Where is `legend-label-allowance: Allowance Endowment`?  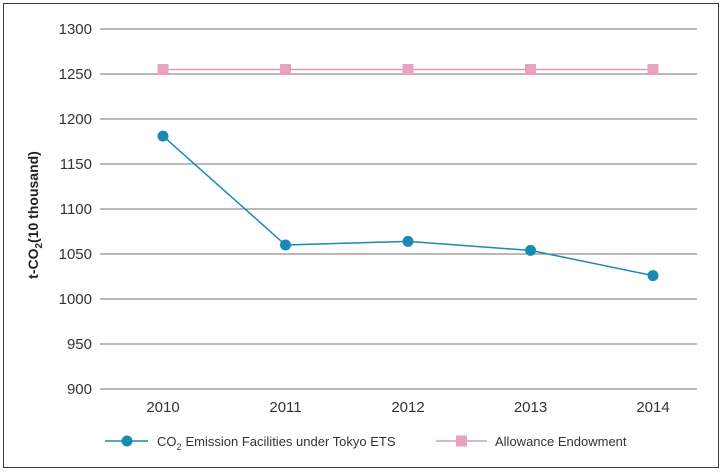 legend-label-allowance: Allowance Endowment is located at coordinates (561, 441).